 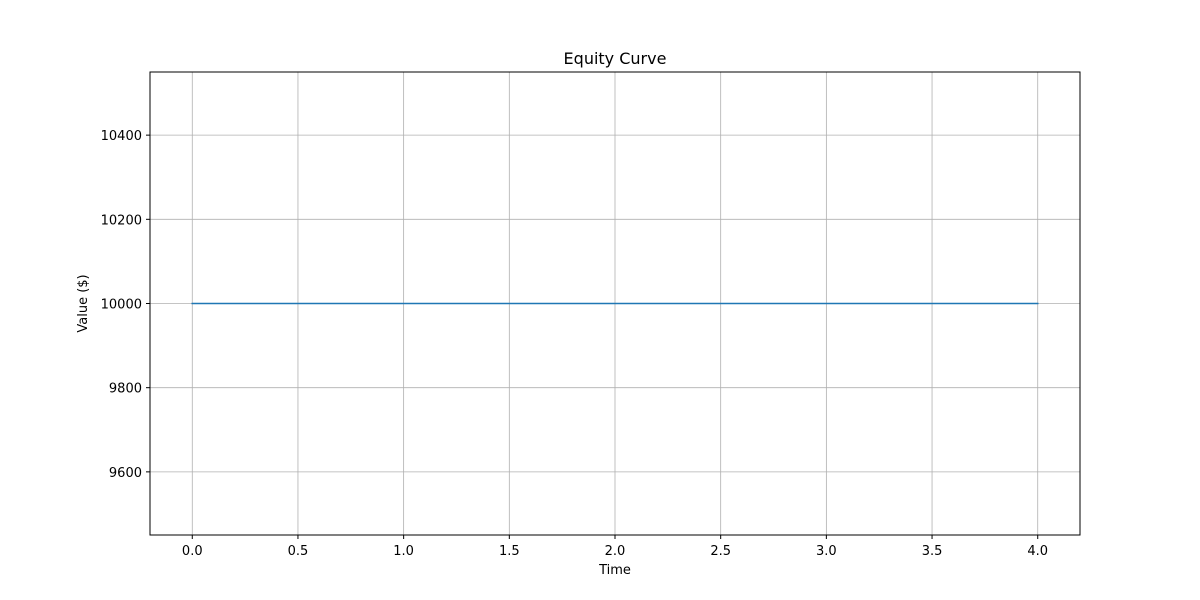 I want to click on y-tick-label: 10000, so click(x=121, y=305).